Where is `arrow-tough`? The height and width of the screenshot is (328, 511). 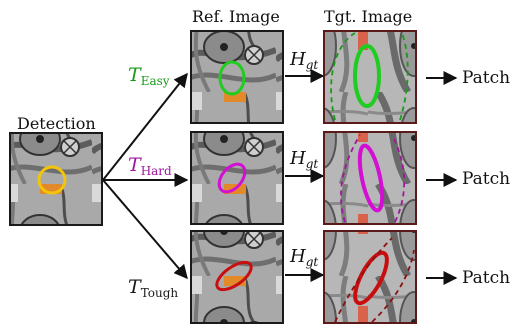
arrow-tough is located at coordinates (145, 229).